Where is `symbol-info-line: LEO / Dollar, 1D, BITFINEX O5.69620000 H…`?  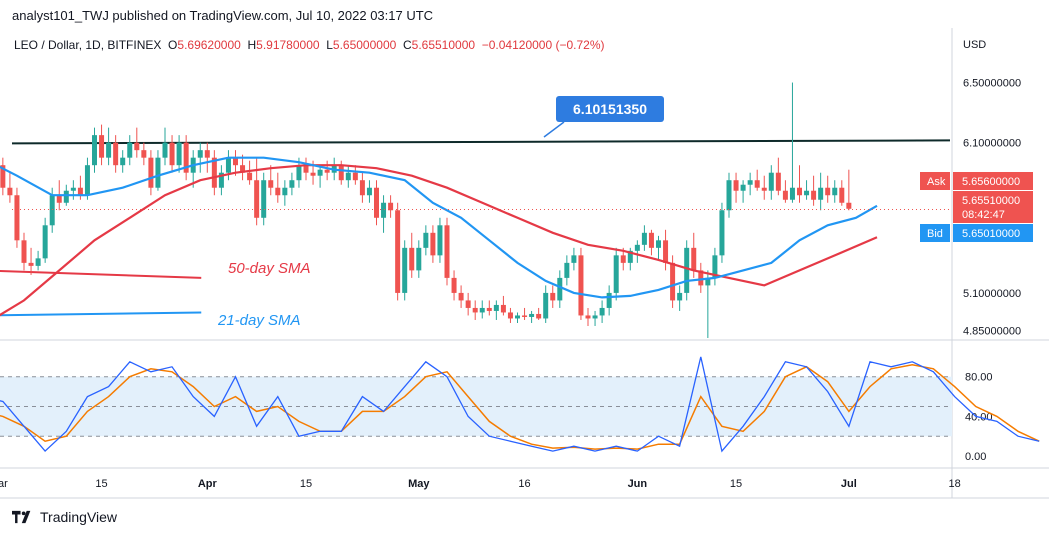 symbol-info-line: LEO / Dollar, 1D, BITFINEX O5.69620000 H… is located at coordinates (309, 45).